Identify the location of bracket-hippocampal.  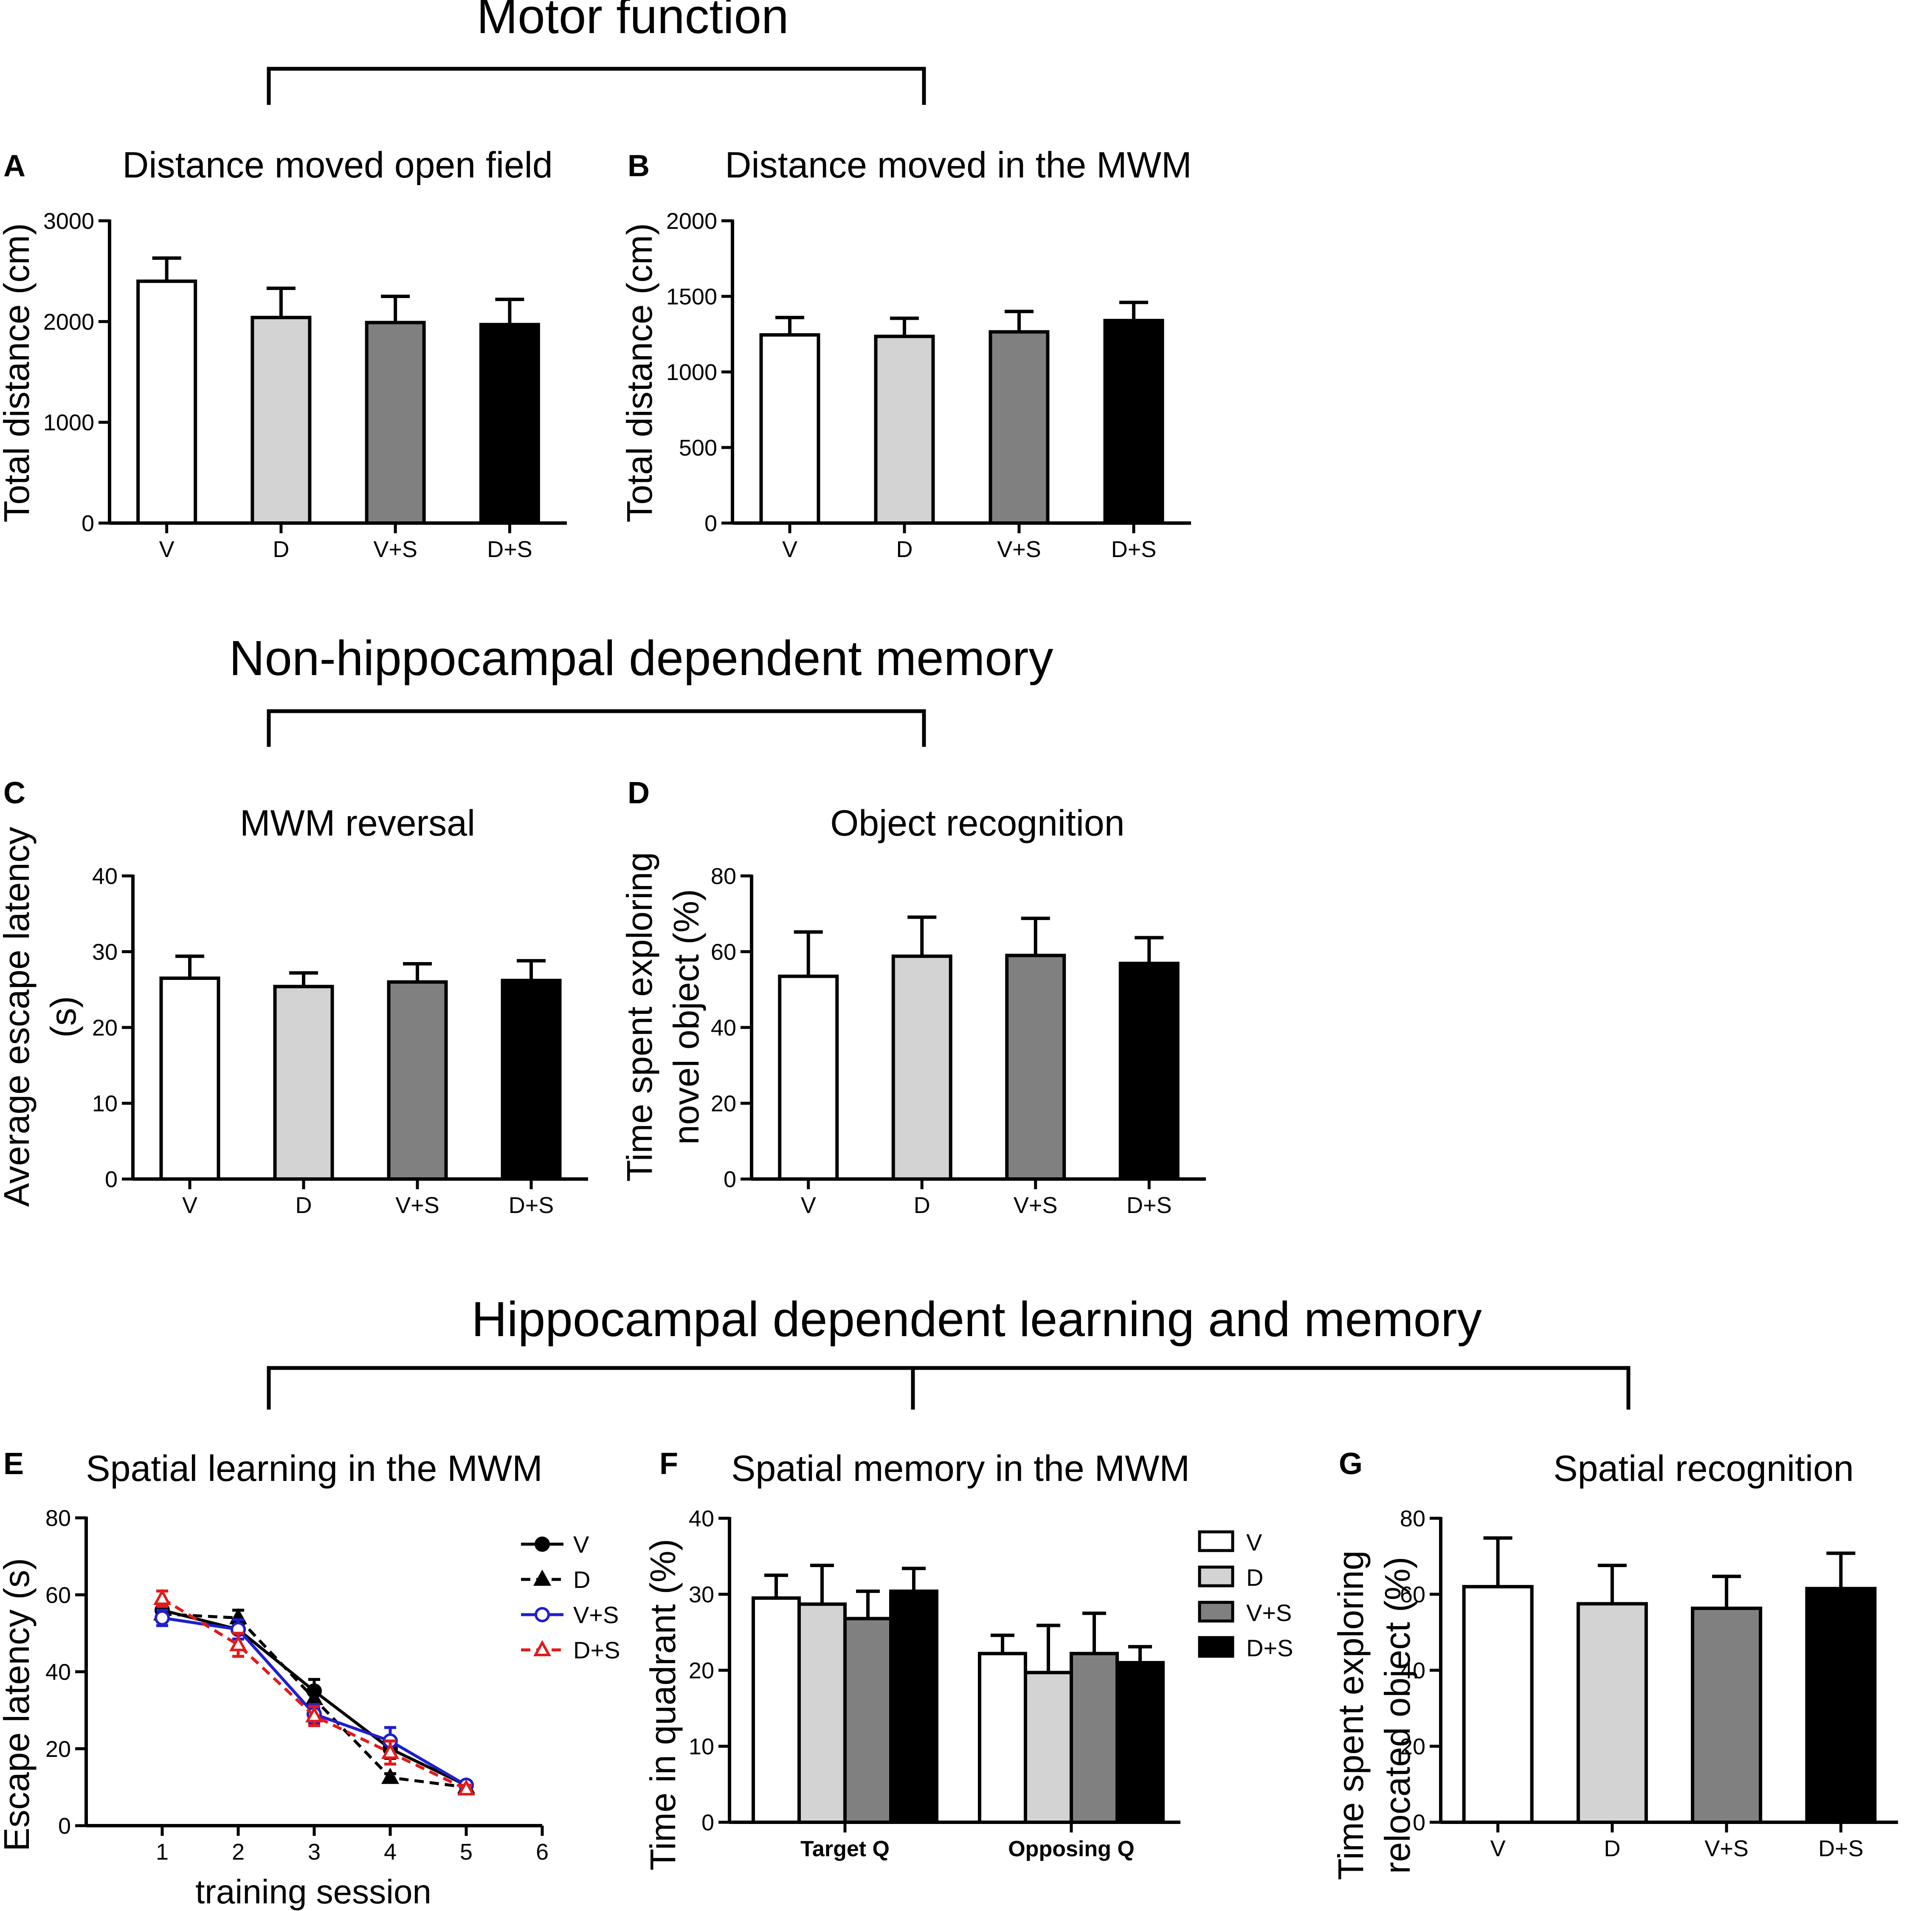
(949, 1388).